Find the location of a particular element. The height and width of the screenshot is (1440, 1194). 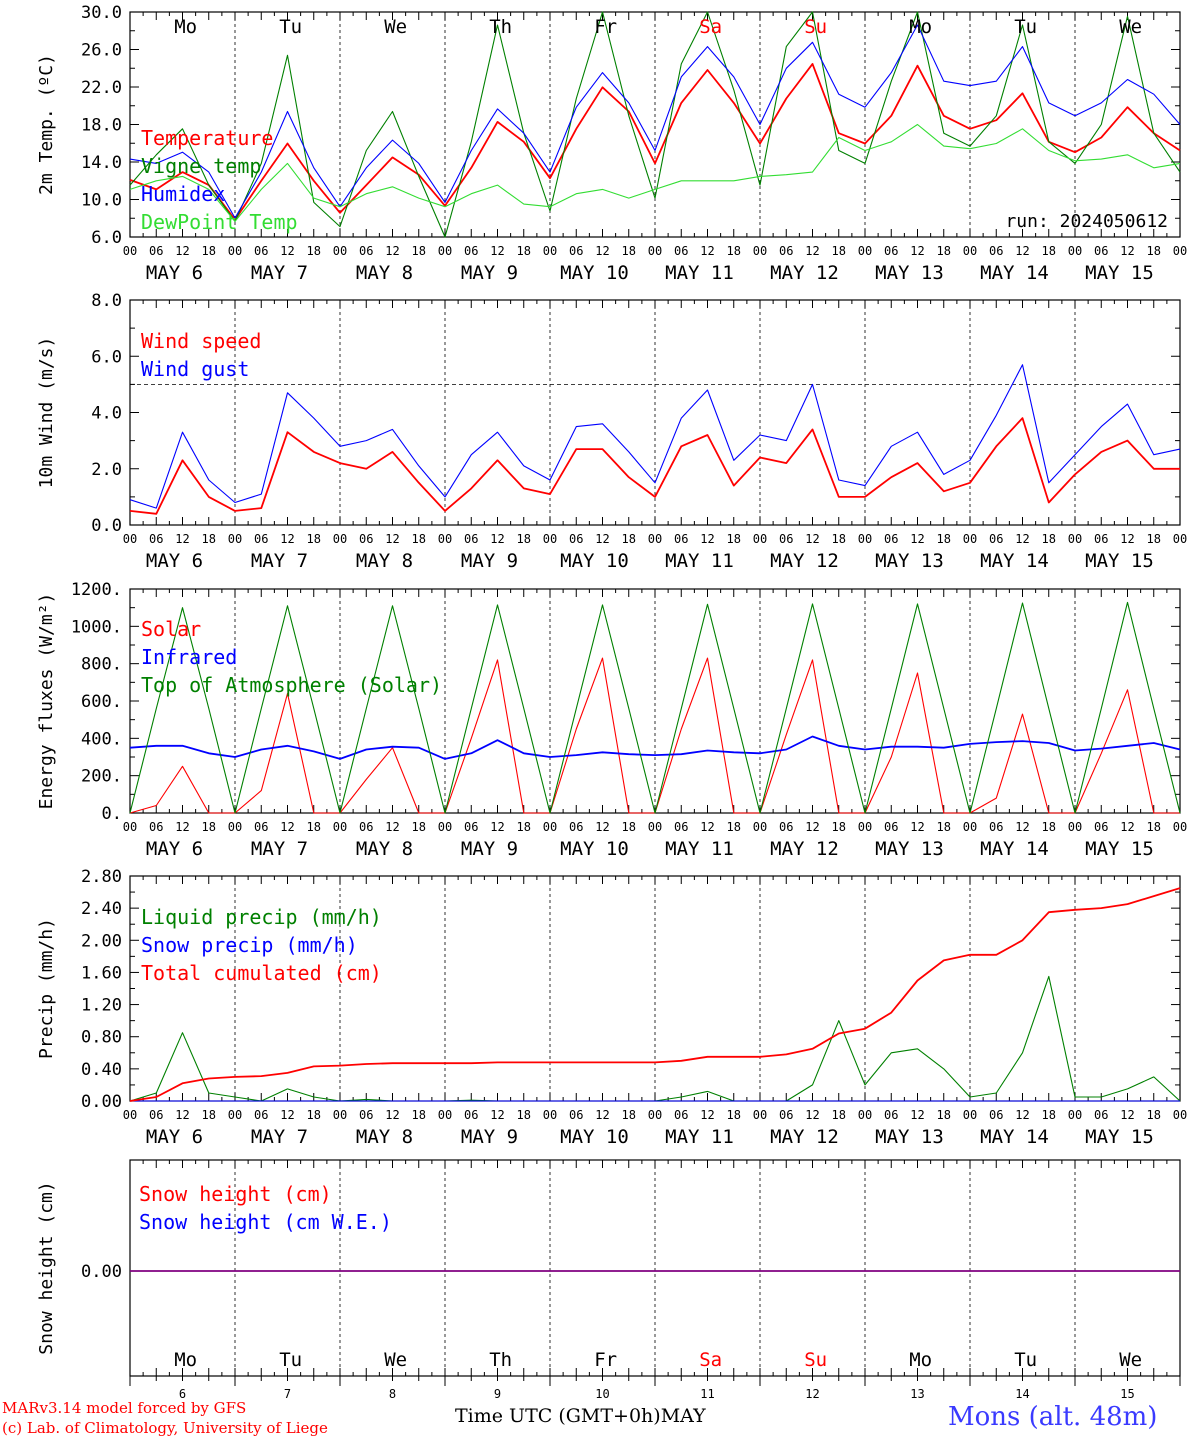

weekday-label: Su is located at coordinates (815, 27).